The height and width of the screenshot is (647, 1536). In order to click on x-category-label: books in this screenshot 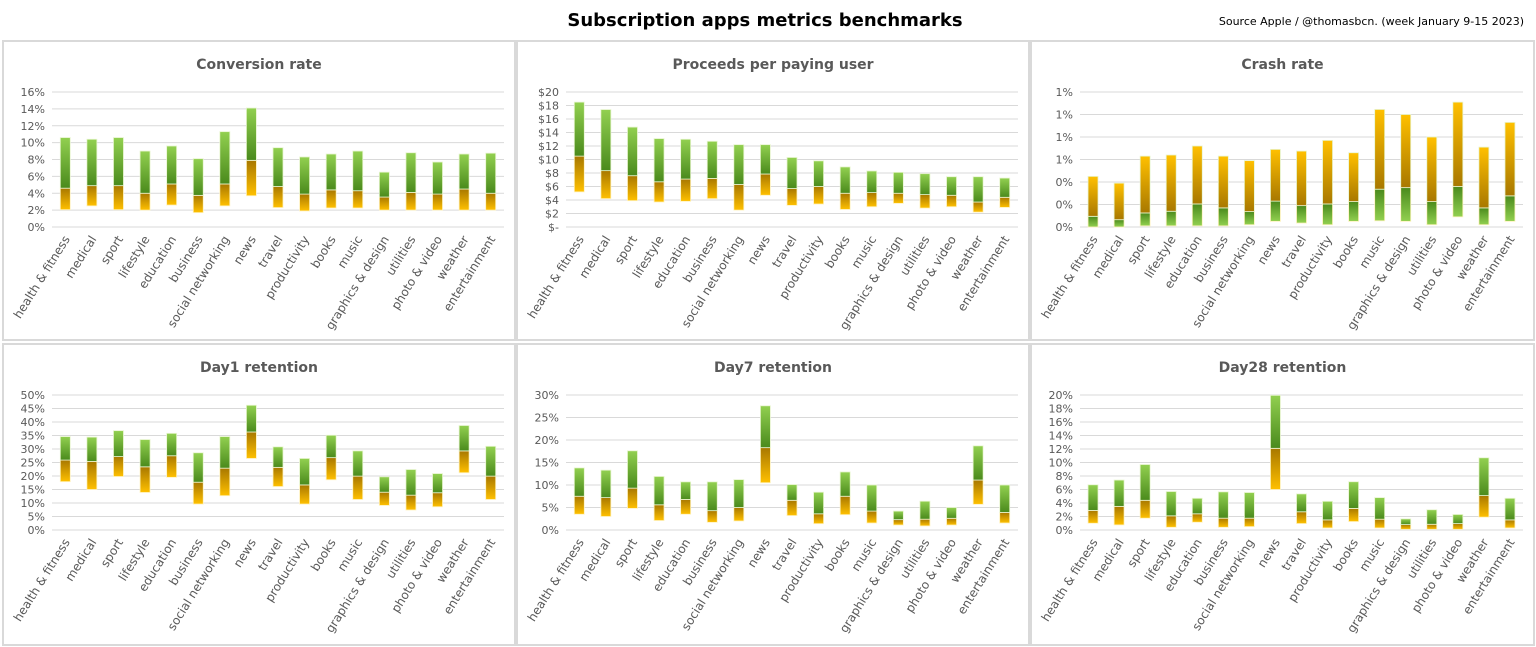, I will do `click(1345, 252)`.